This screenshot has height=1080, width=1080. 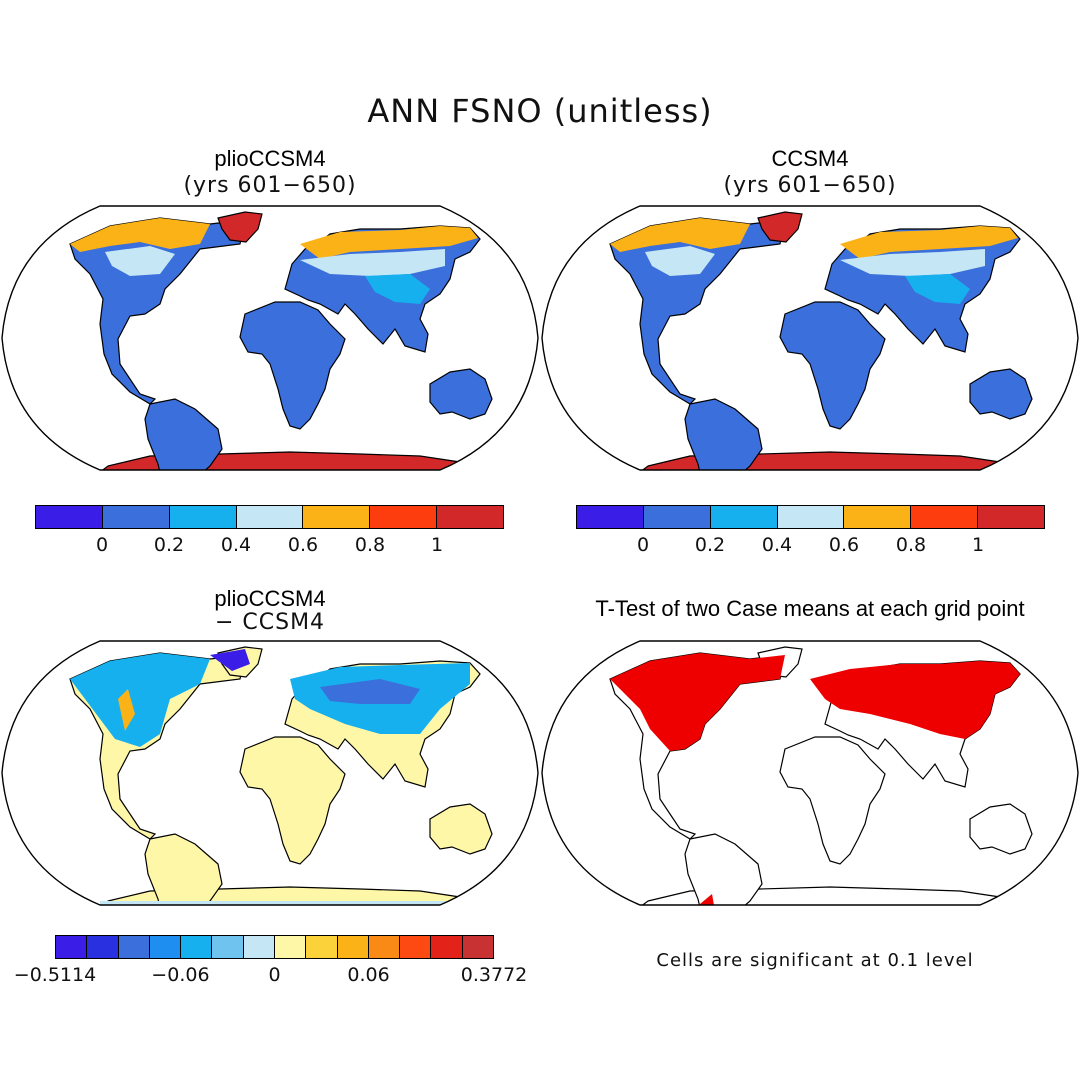 I want to click on colorbar-tick-label: 0.3772, so click(x=494, y=975).